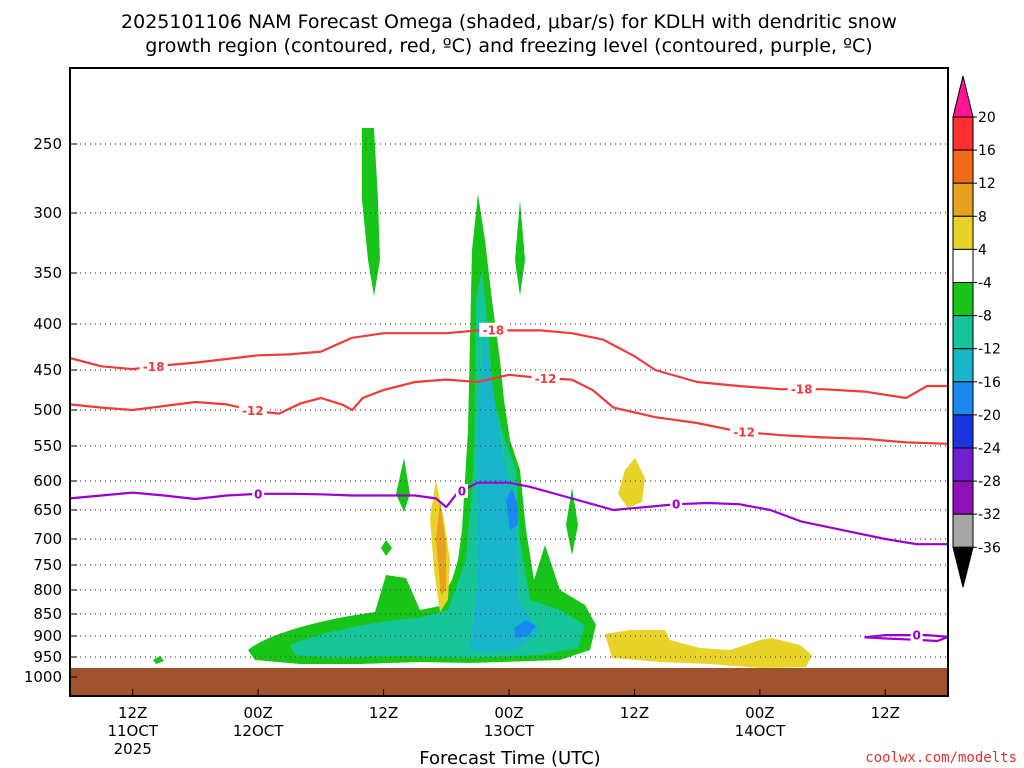  Describe the element at coordinates (989, 383) in the screenshot. I see `colorbar-label: -16` at that location.